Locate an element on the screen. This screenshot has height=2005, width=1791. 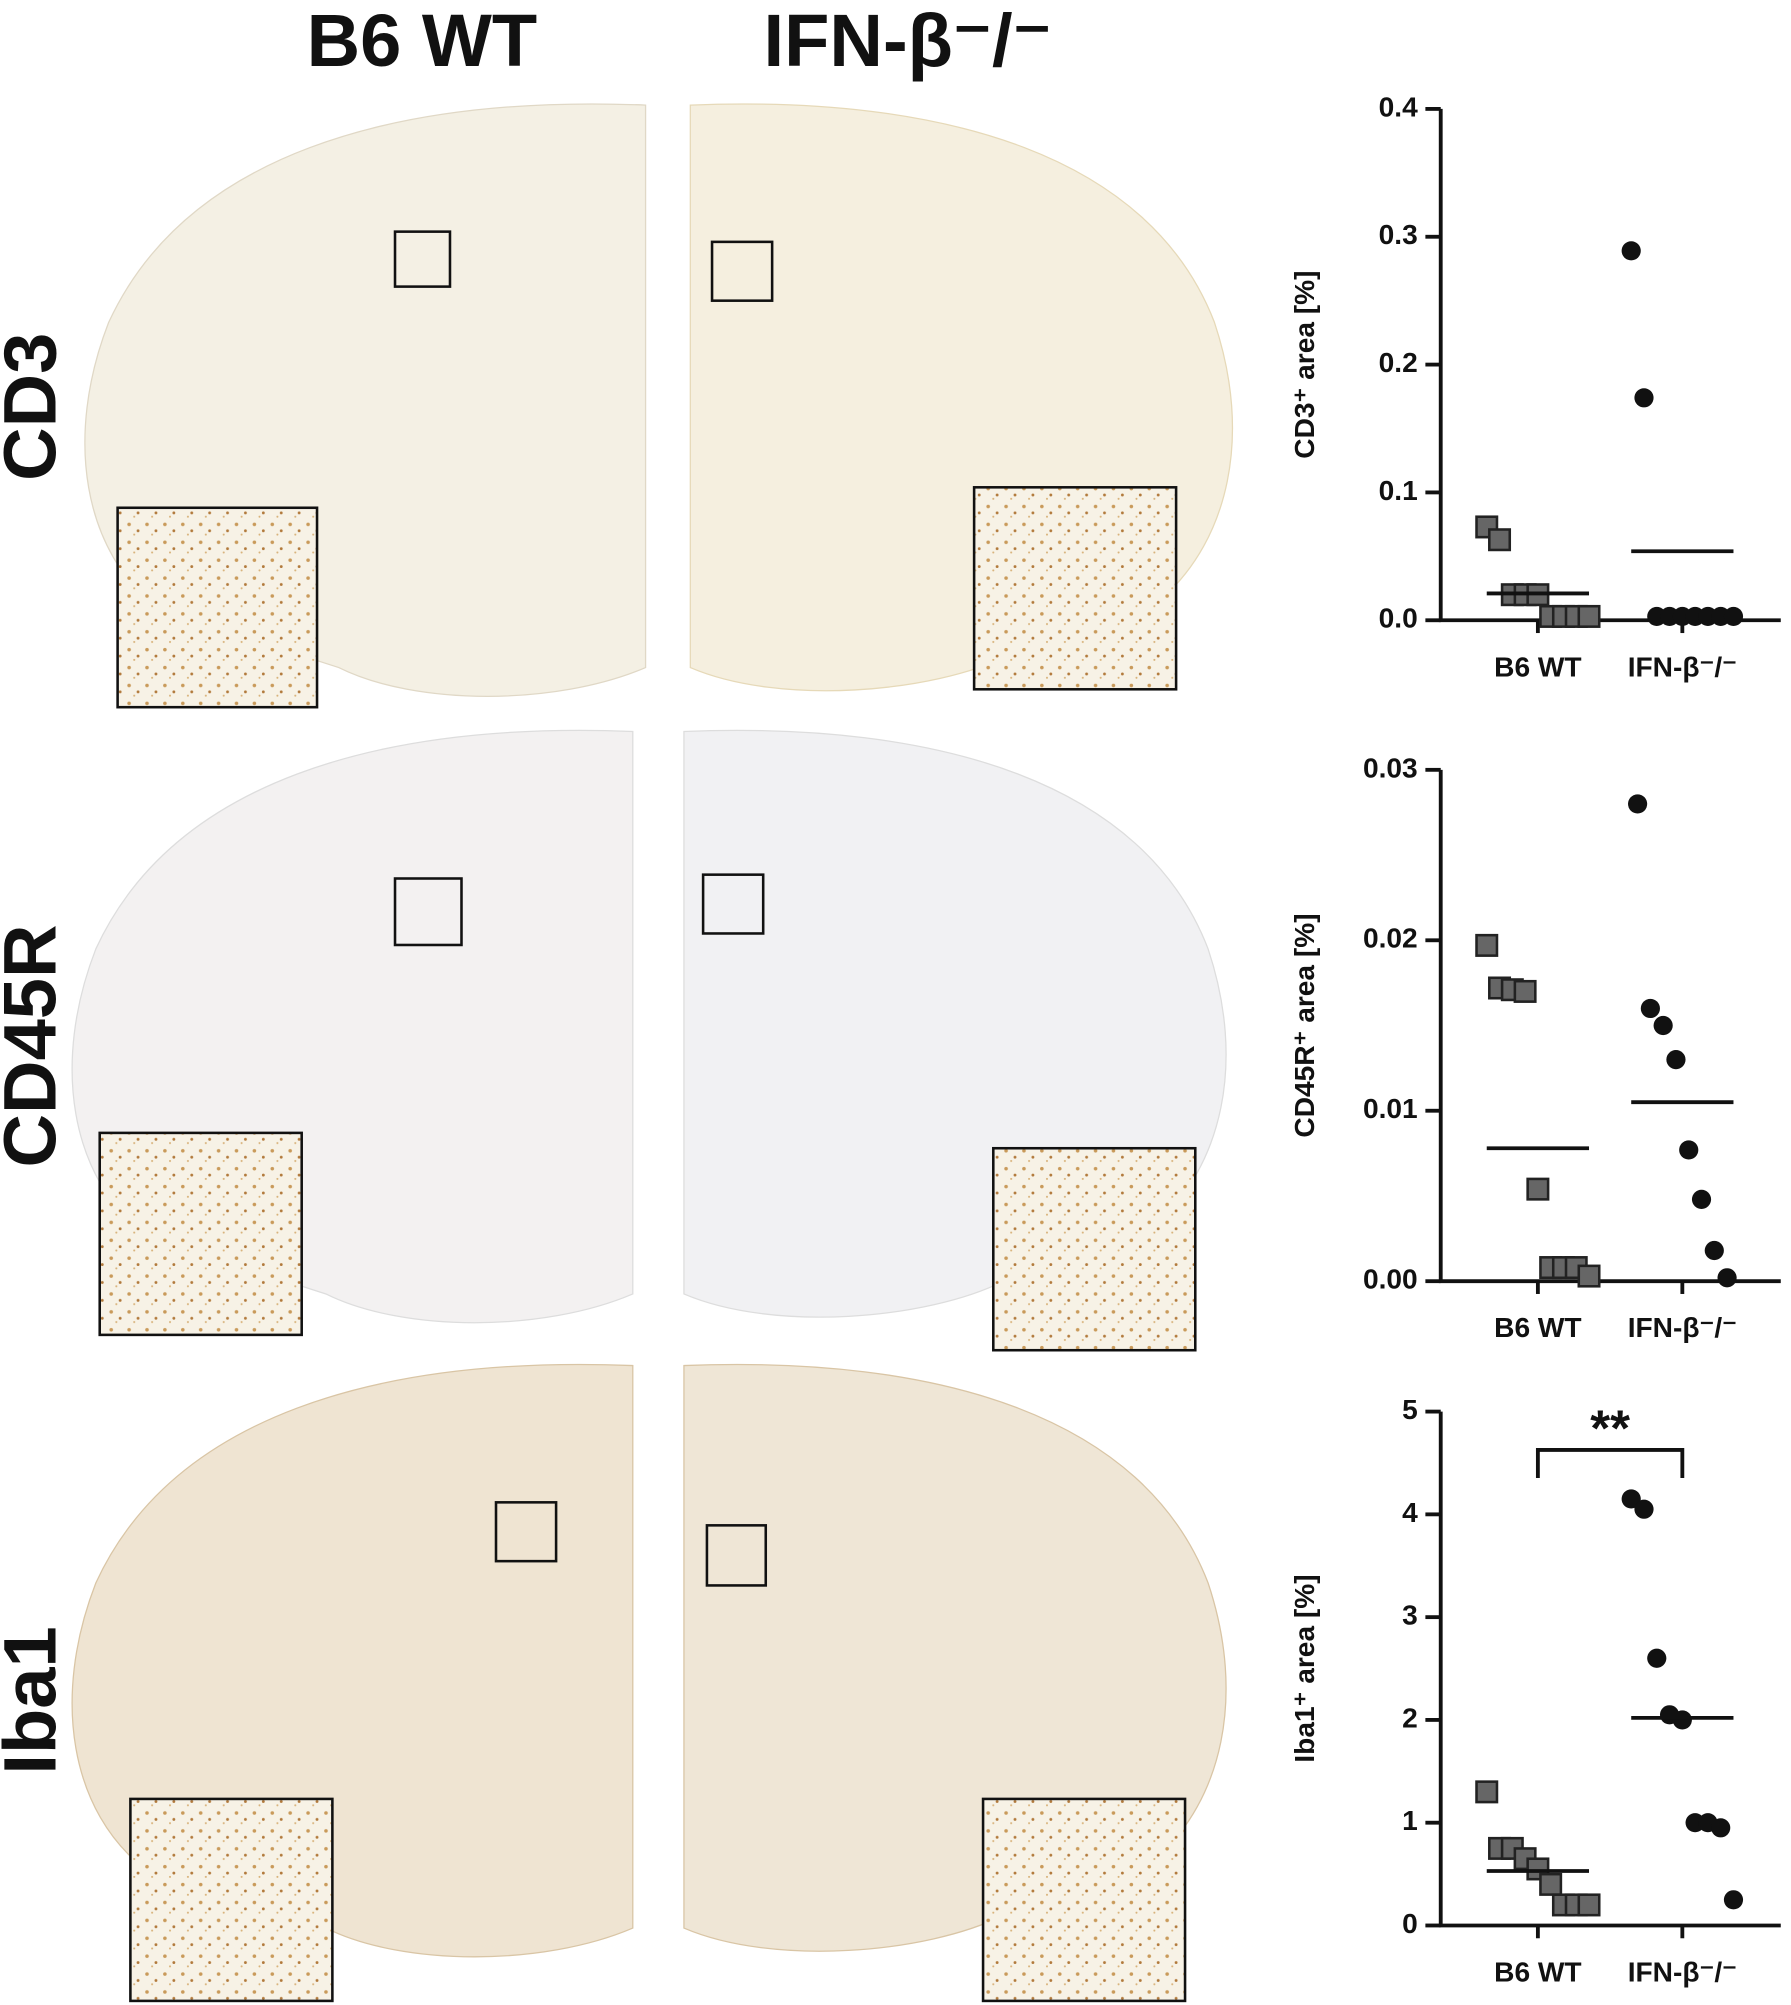
y-tick-label: 0.3 is located at coordinates (1398, 234).